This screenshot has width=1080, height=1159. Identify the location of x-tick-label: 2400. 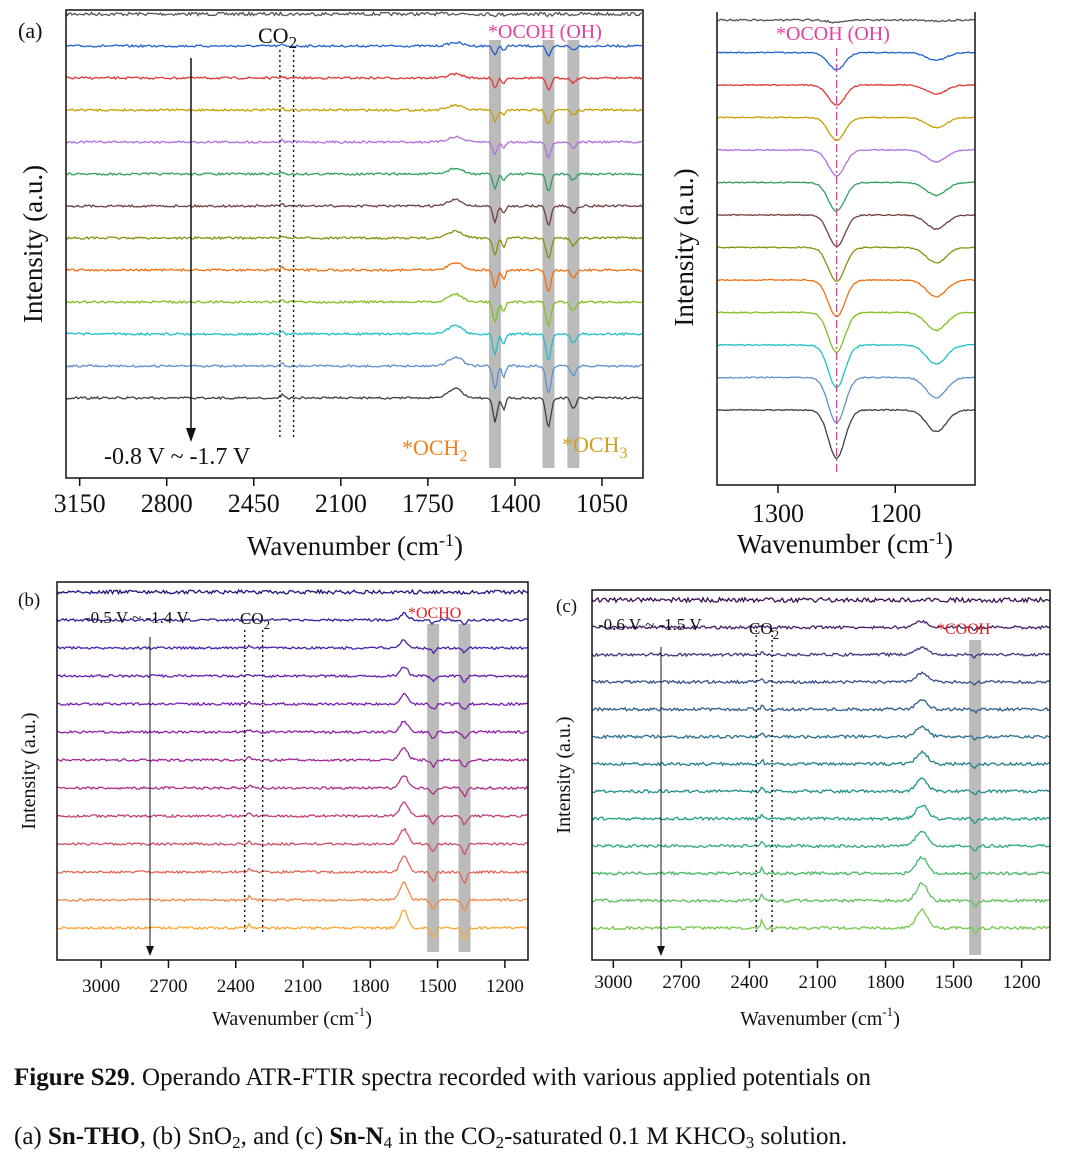
(236, 986).